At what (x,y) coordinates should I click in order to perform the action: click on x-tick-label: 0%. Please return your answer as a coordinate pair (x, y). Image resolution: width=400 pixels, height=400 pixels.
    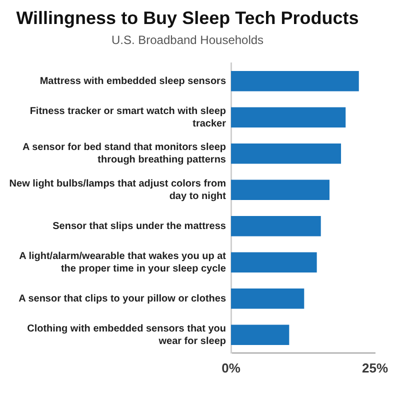
    Looking at the image, I should click on (231, 368).